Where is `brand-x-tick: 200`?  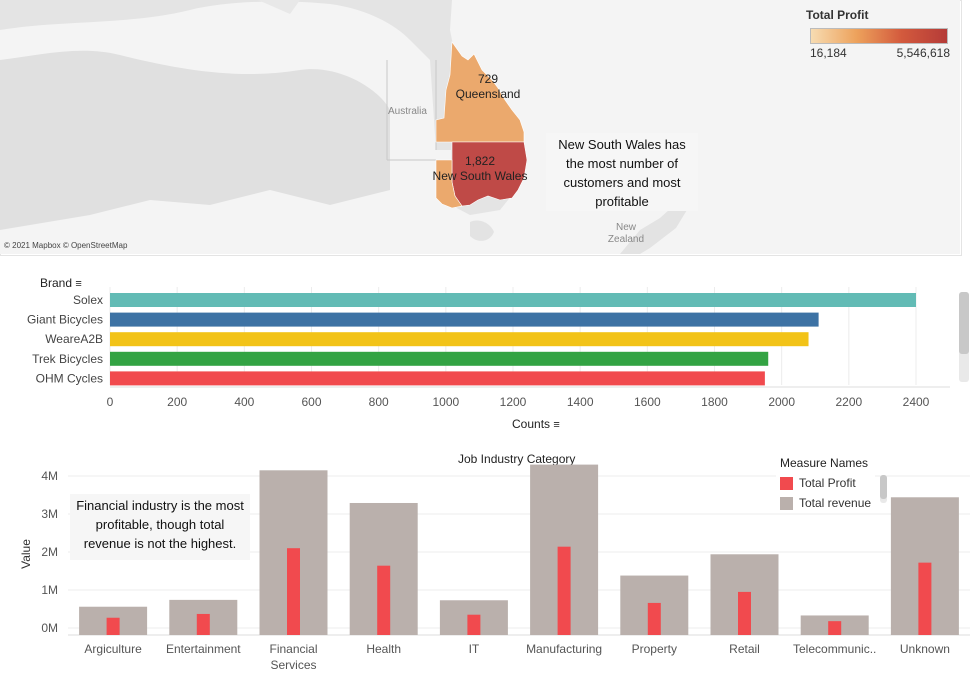
brand-x-tick: 200 is located at coordinates (177, 402).